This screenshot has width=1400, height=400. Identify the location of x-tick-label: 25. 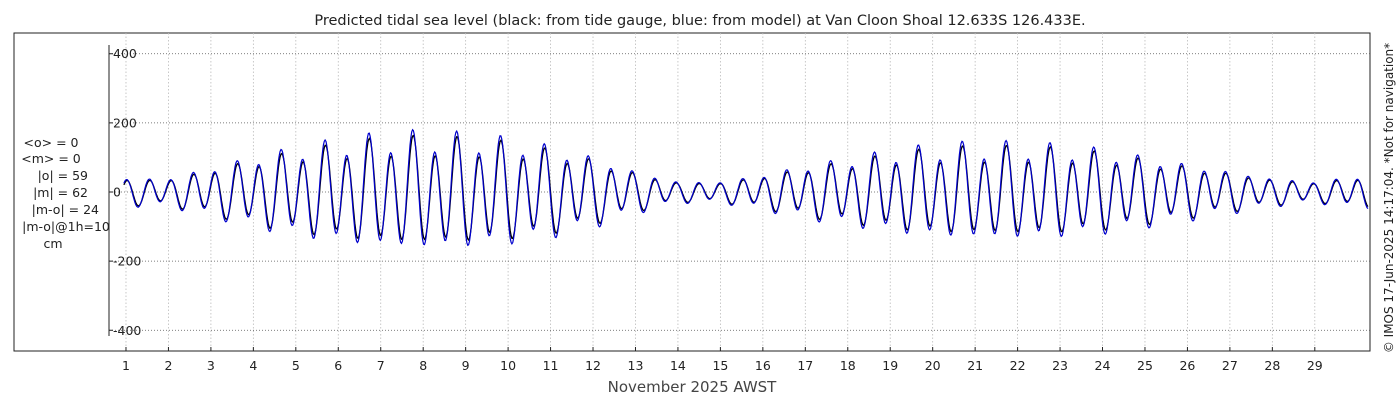
(1145, 365).